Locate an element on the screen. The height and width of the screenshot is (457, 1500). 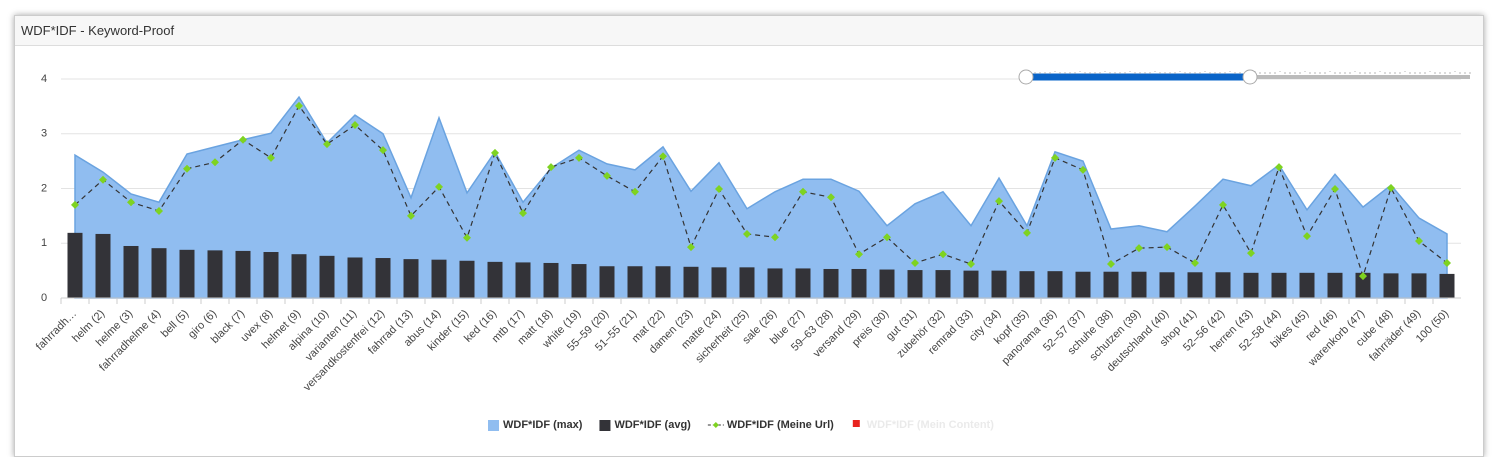
y-tick-label: 0 is located at coordinates (44, 298).